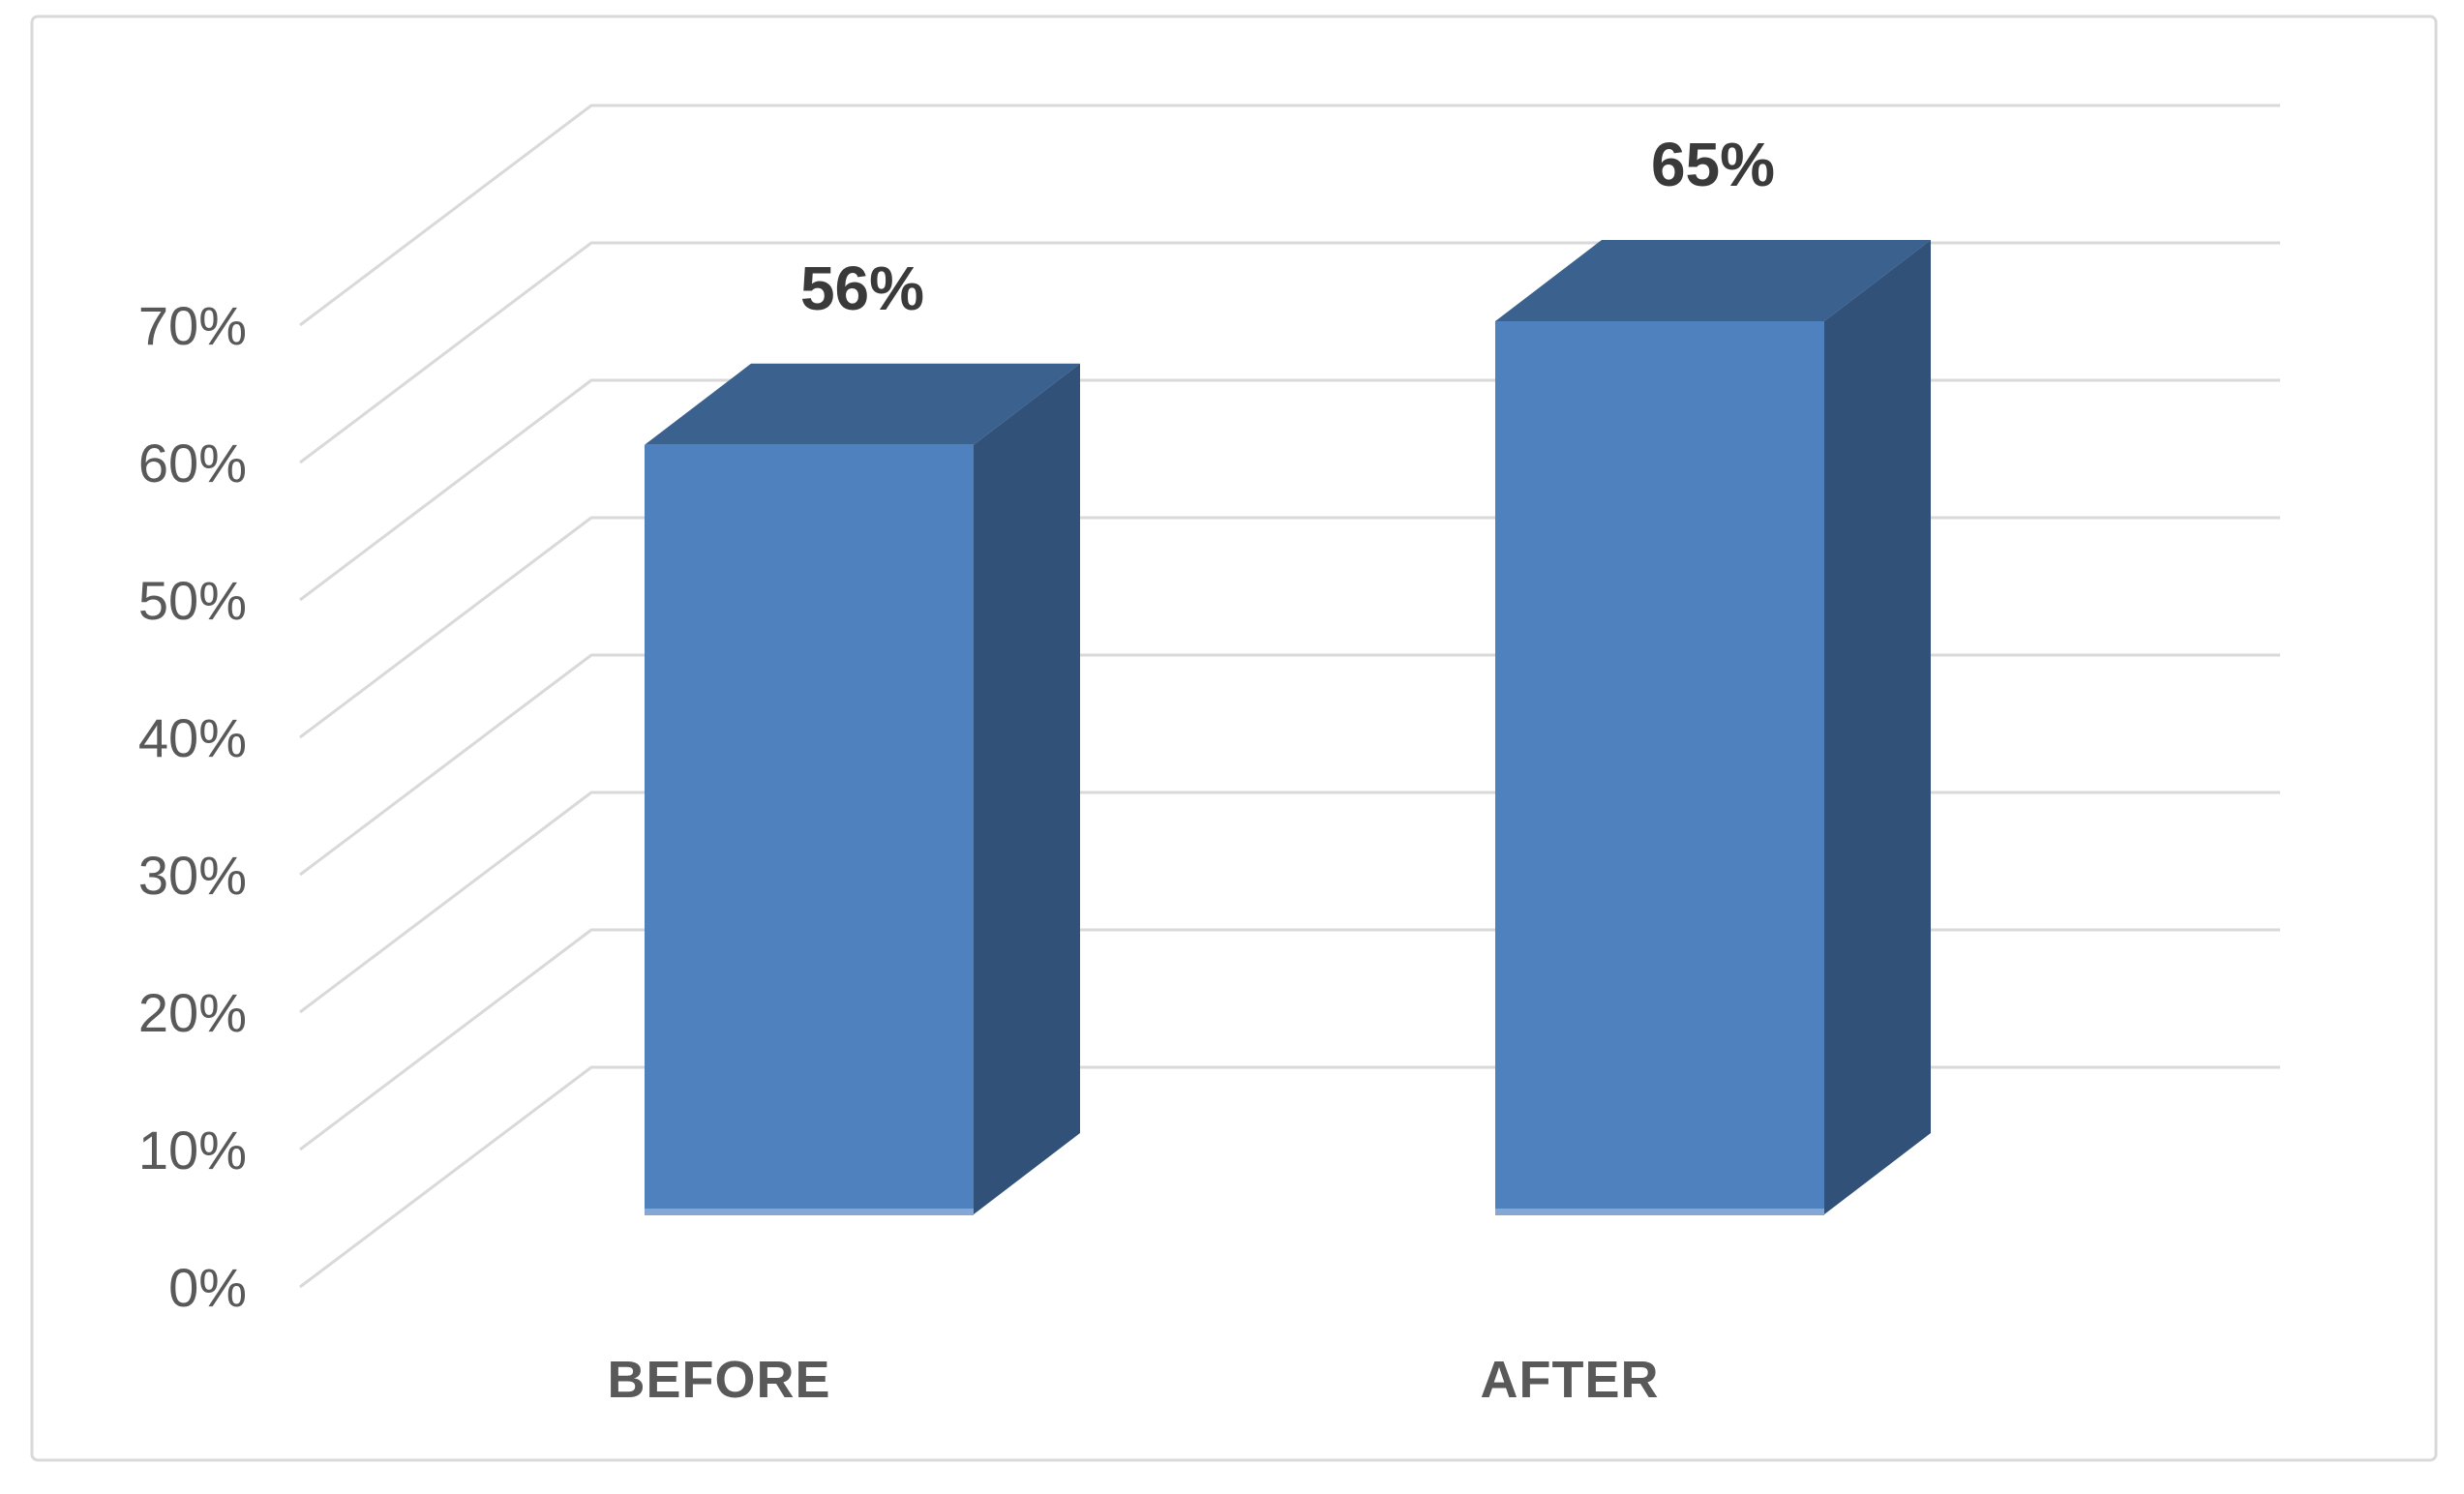  I want to click on data-label-after: 65%, so click(1713, 164).